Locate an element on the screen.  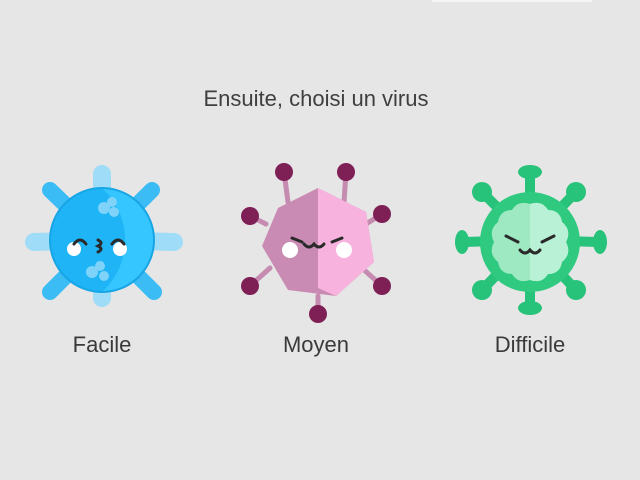
option-label-medium: Moyen is located at coordinates (316, 344).